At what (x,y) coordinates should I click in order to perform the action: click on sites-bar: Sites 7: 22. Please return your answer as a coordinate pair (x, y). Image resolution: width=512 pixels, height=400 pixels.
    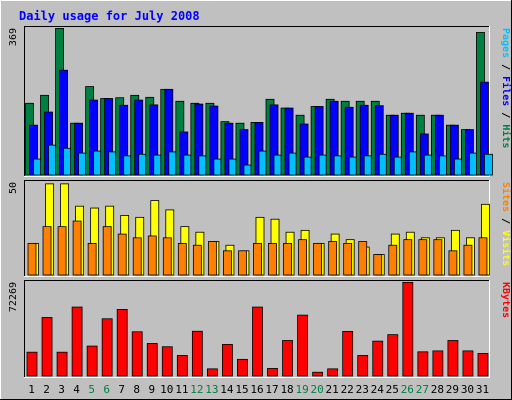
    Looking at the image, I should click on (122, 254).